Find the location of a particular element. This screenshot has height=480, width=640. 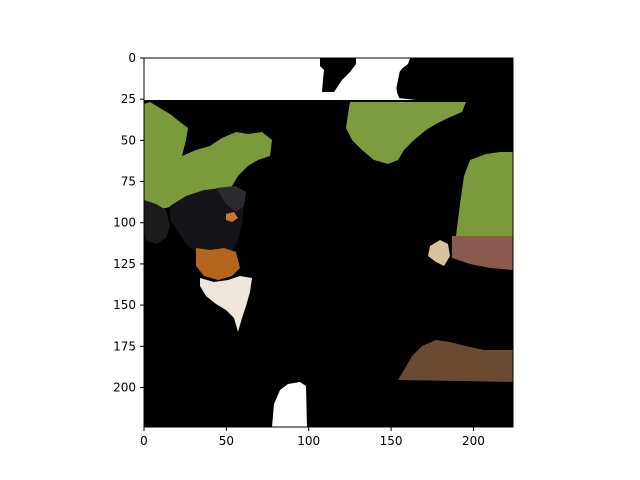

path-right is located at coordinates (482, 253).